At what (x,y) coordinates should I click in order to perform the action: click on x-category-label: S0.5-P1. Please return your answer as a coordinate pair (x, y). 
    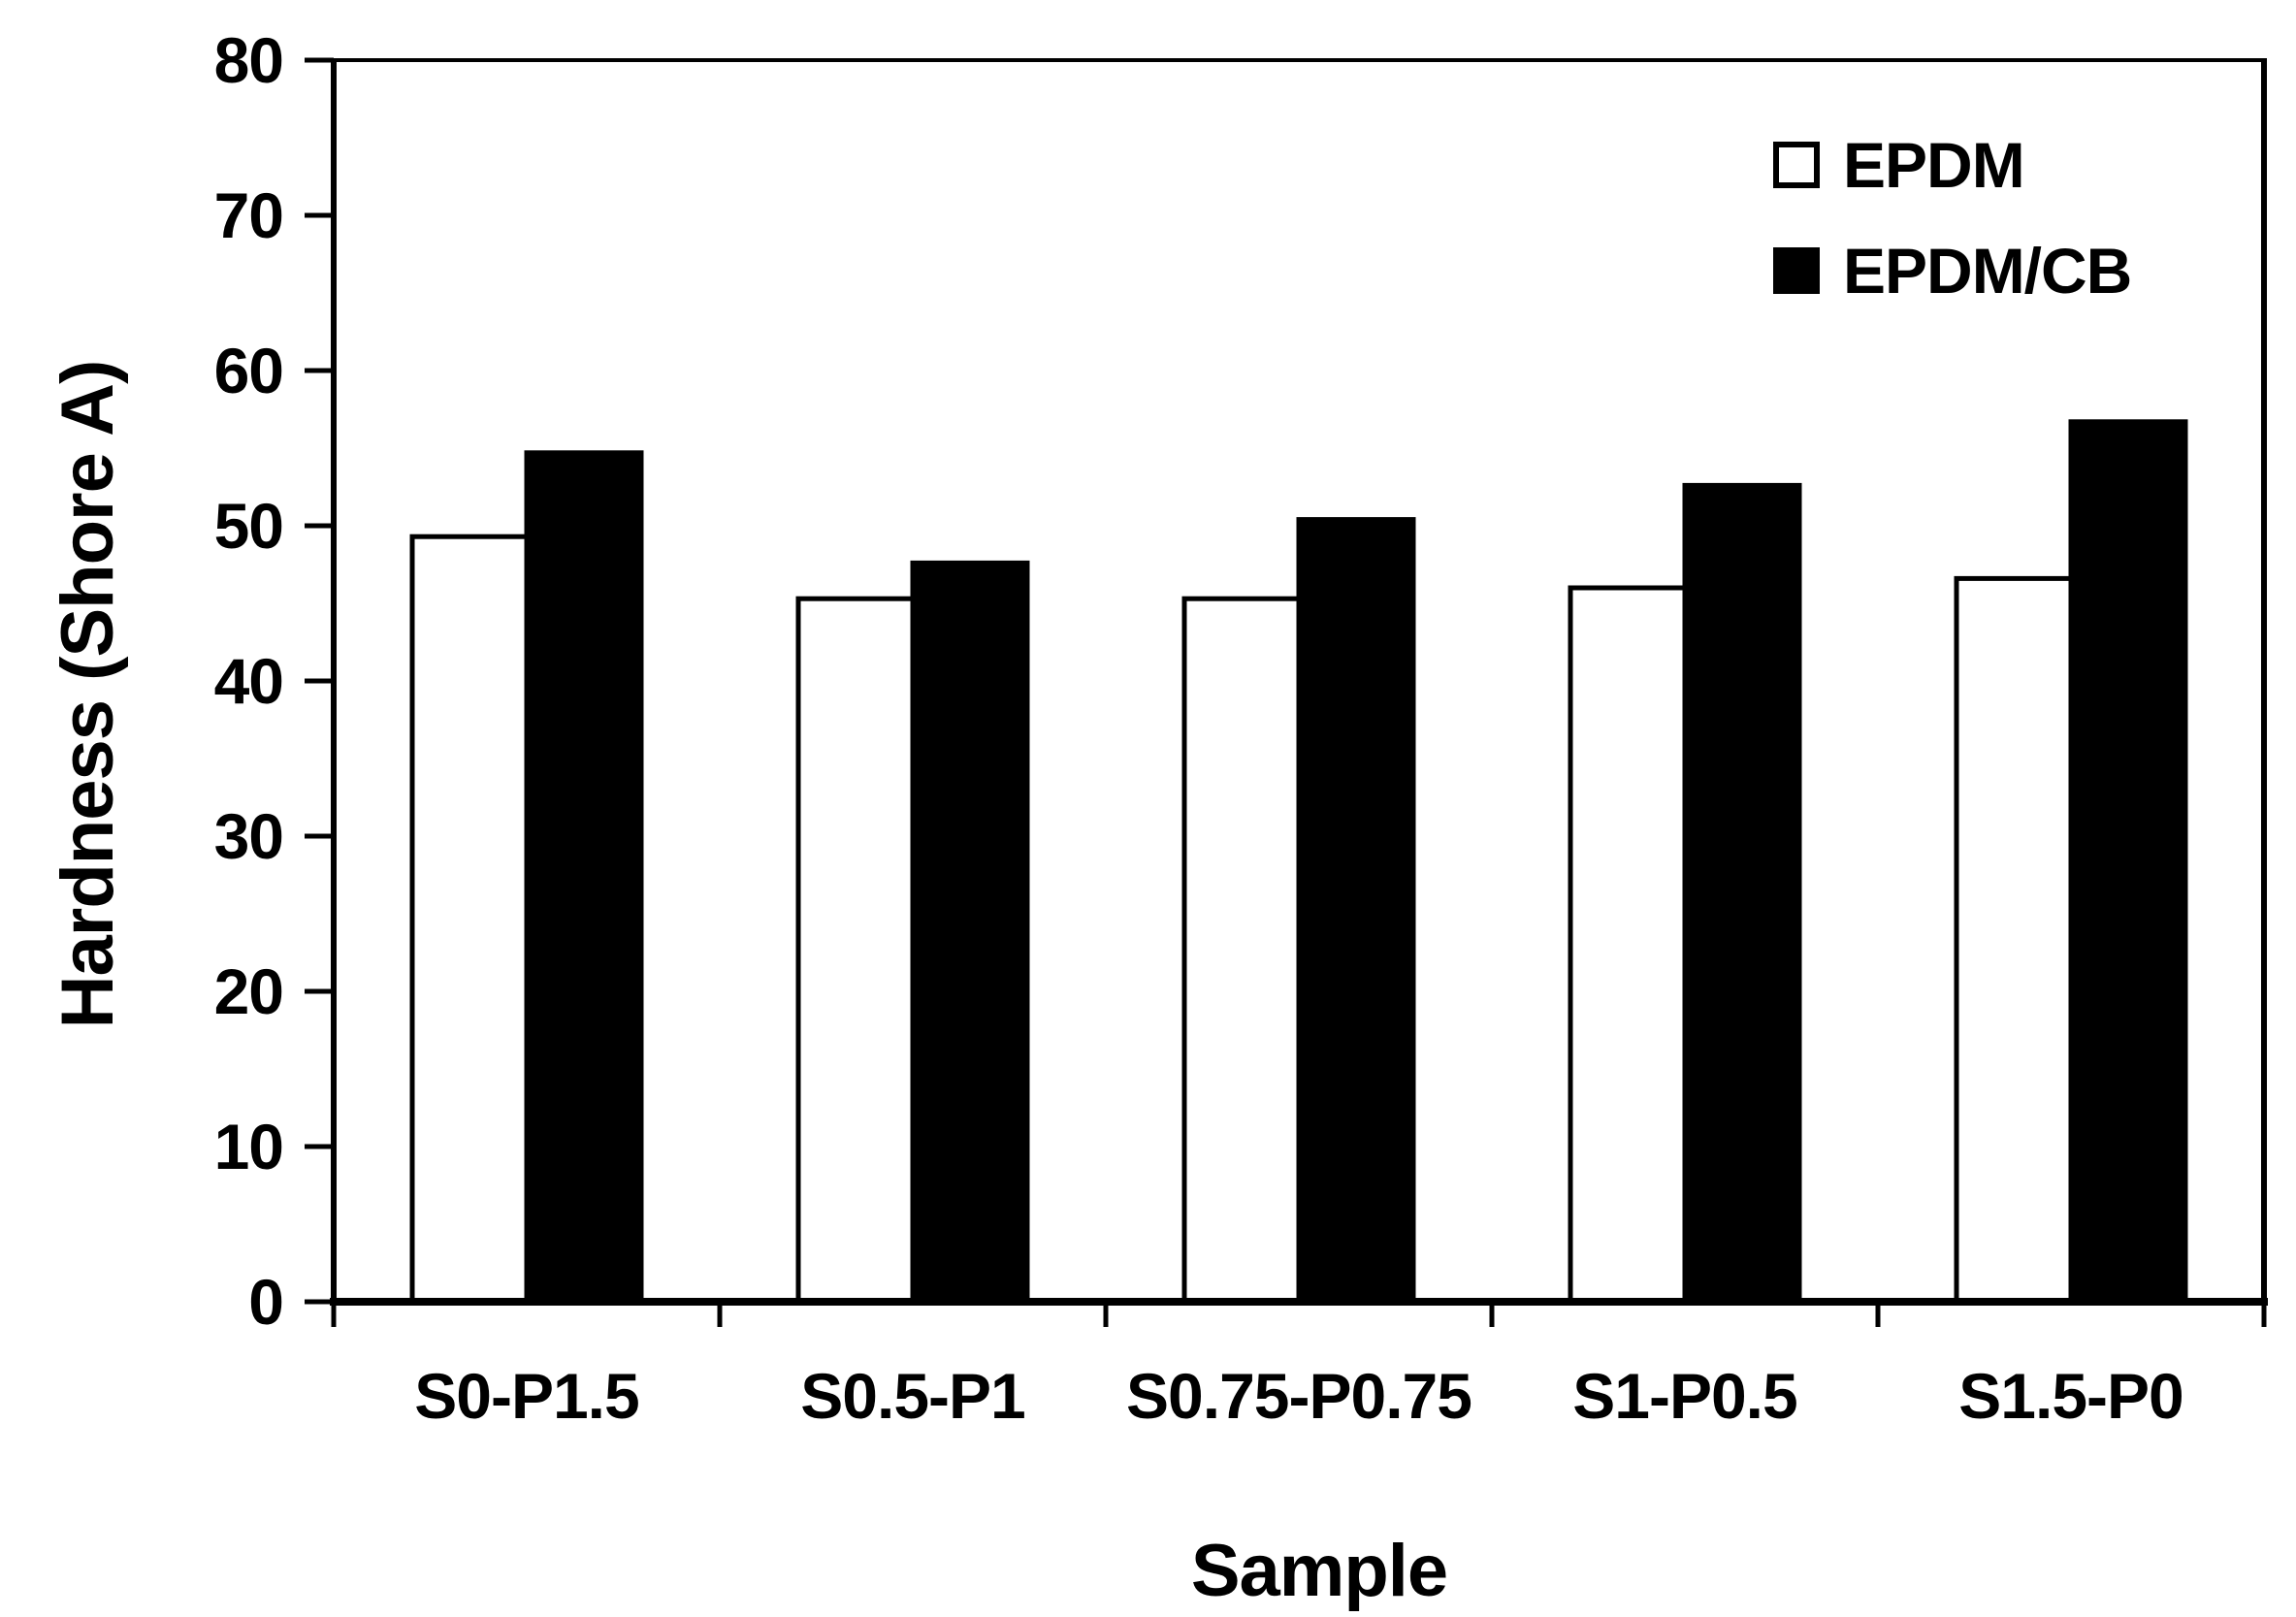
    Looking at the image, I should click on (912, 1396).